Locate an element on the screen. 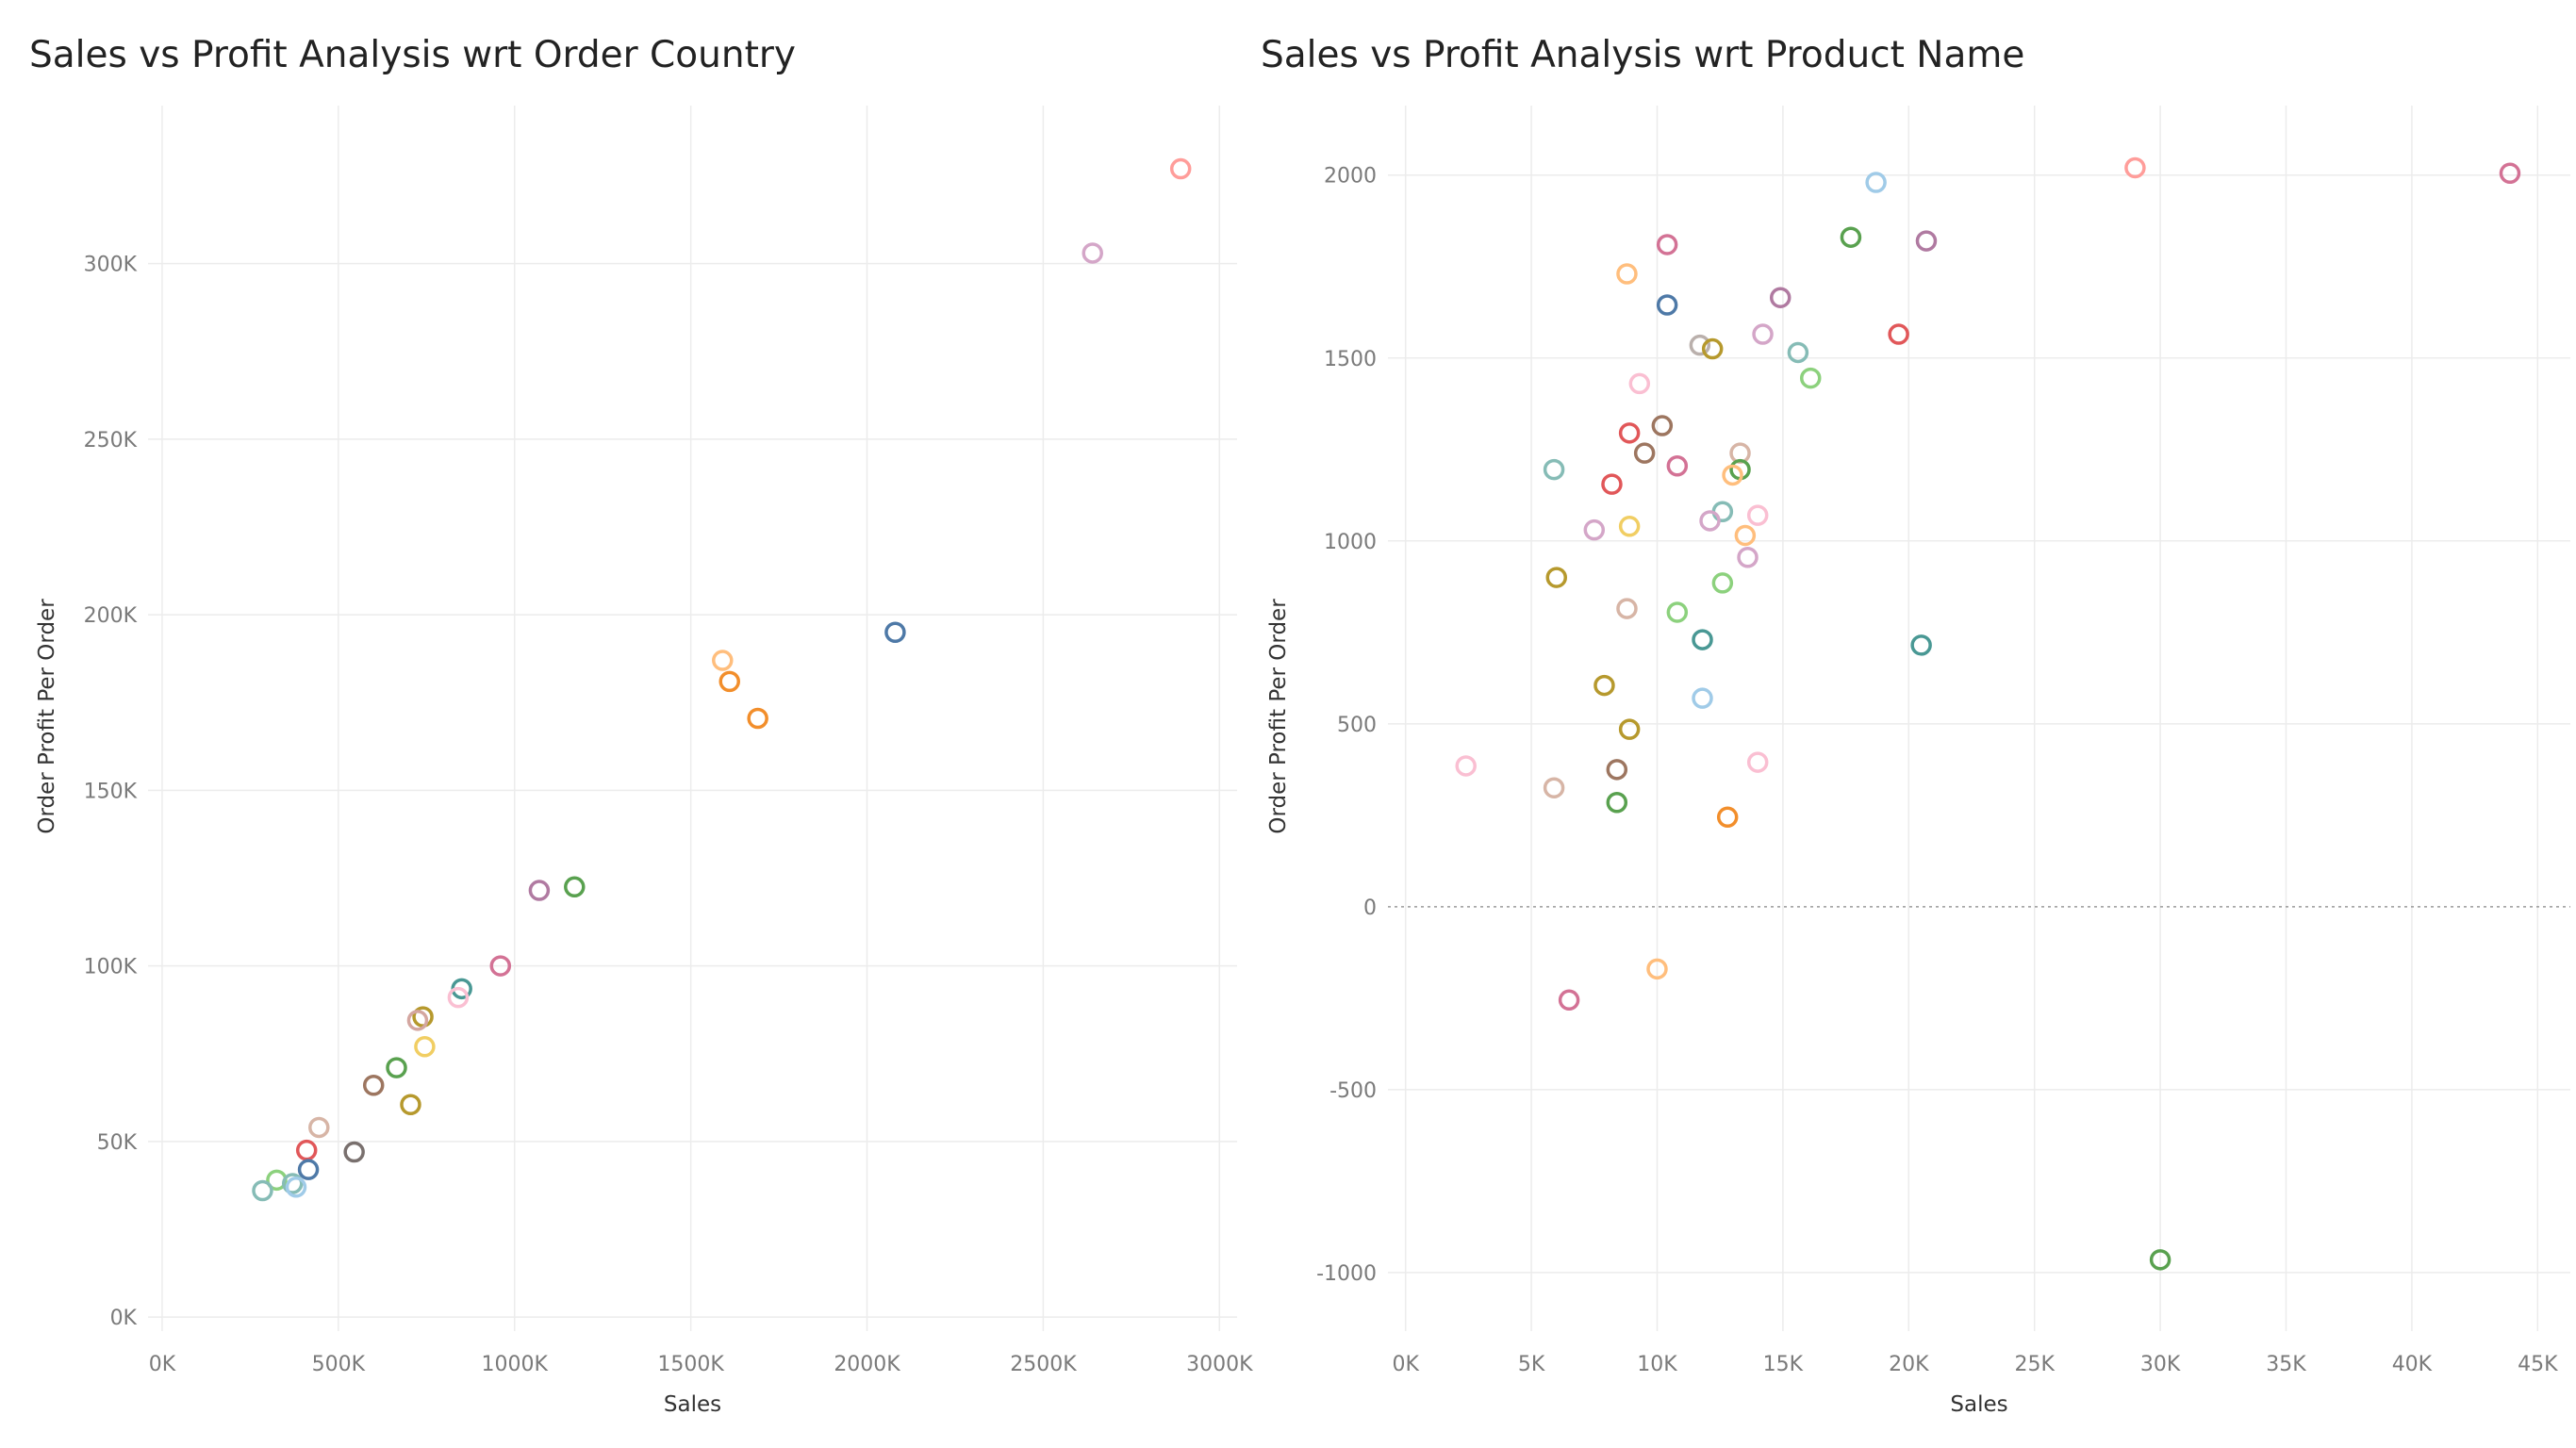  y-tick-label: 1000 is located at coordinates (1350, 542).